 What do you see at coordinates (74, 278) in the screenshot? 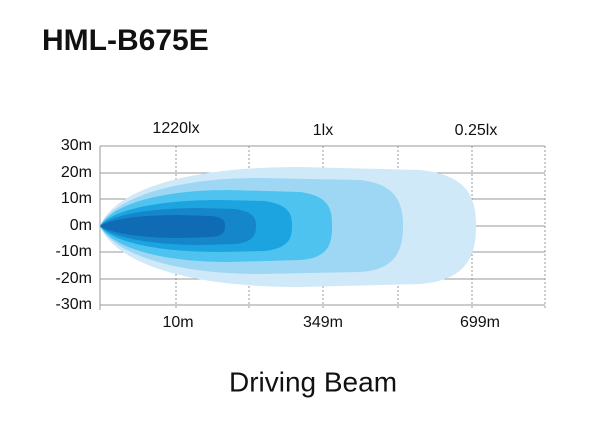
I see `y-label: -20m` at bounding box center [74, 278].